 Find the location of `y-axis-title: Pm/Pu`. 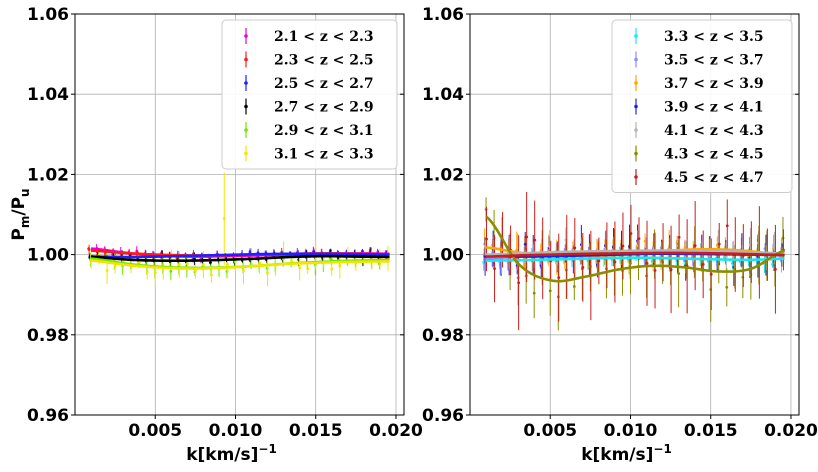

y-axis-title: Pm/Pu is located at coordinates (20, 214).